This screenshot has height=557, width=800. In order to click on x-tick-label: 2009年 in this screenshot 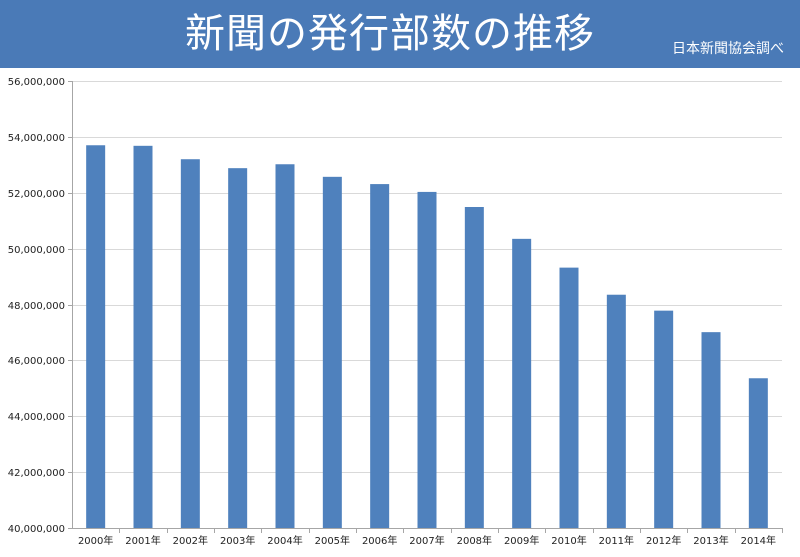, I will do `click(521, 540)`.